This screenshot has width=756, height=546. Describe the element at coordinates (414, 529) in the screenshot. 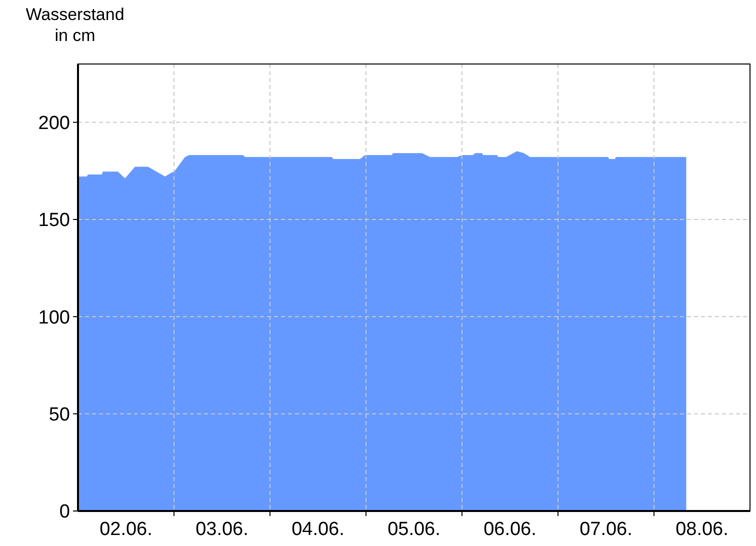

I see `x-tick-label: 05.06.` at that location.